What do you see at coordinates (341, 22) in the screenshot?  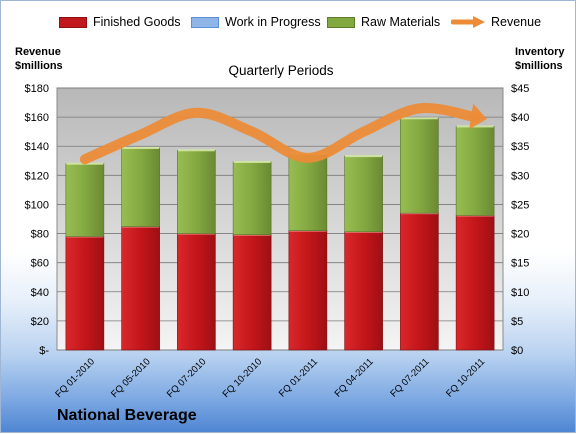 I see `legend-swatch-raw-materials` at bounding box center [341, 22].